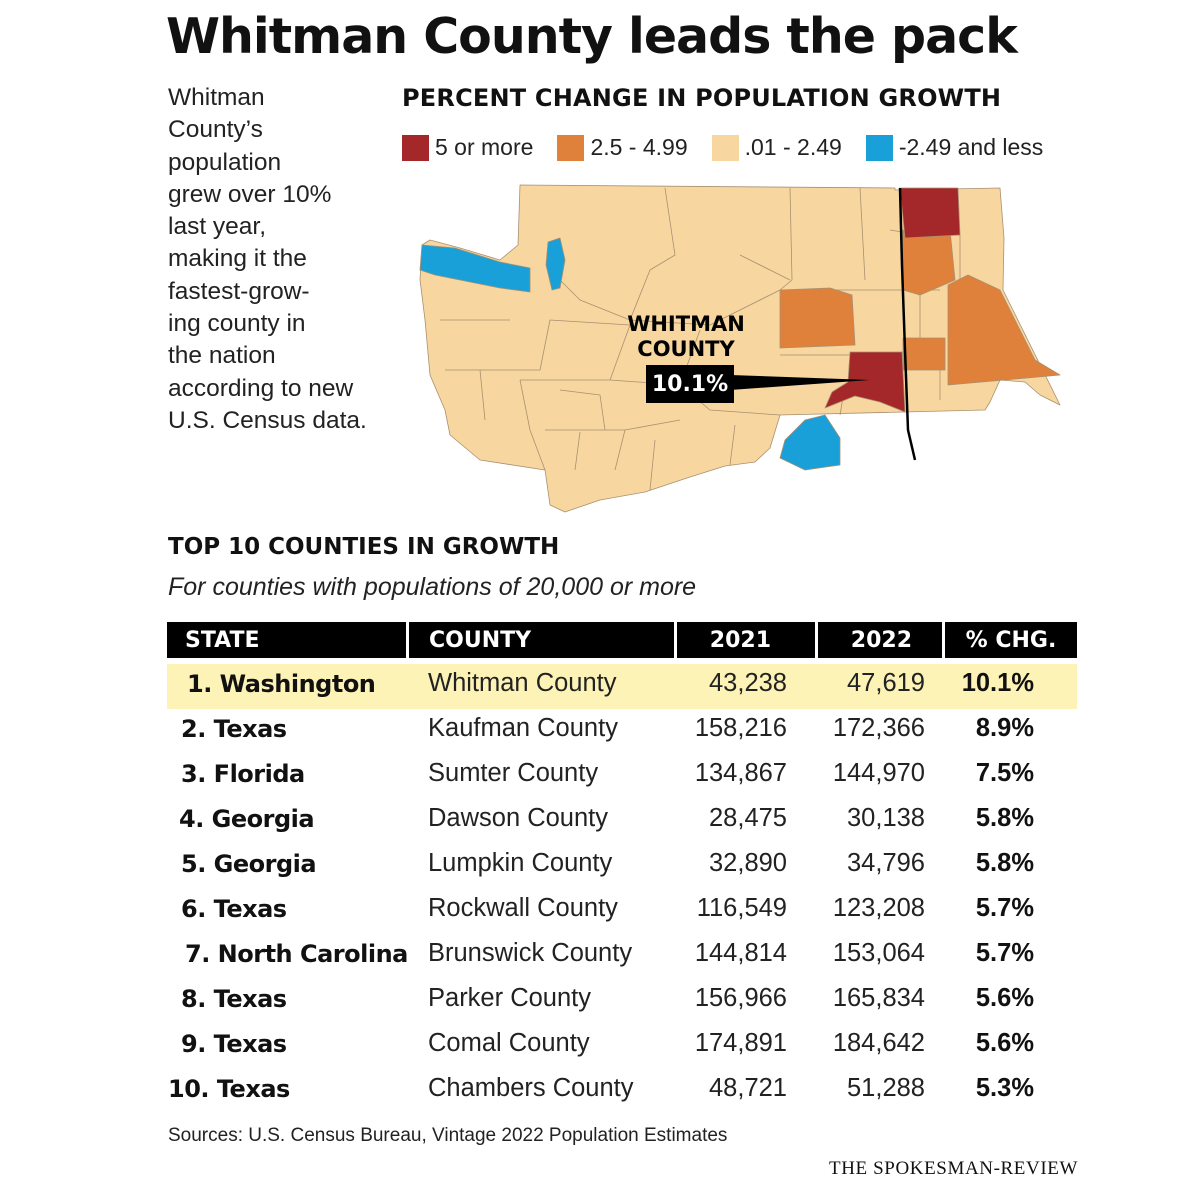  What do you see at coordinates (878, 728) in the screenshot?
I see `cell-2022: 172,366` at bounding box center [878, 728].